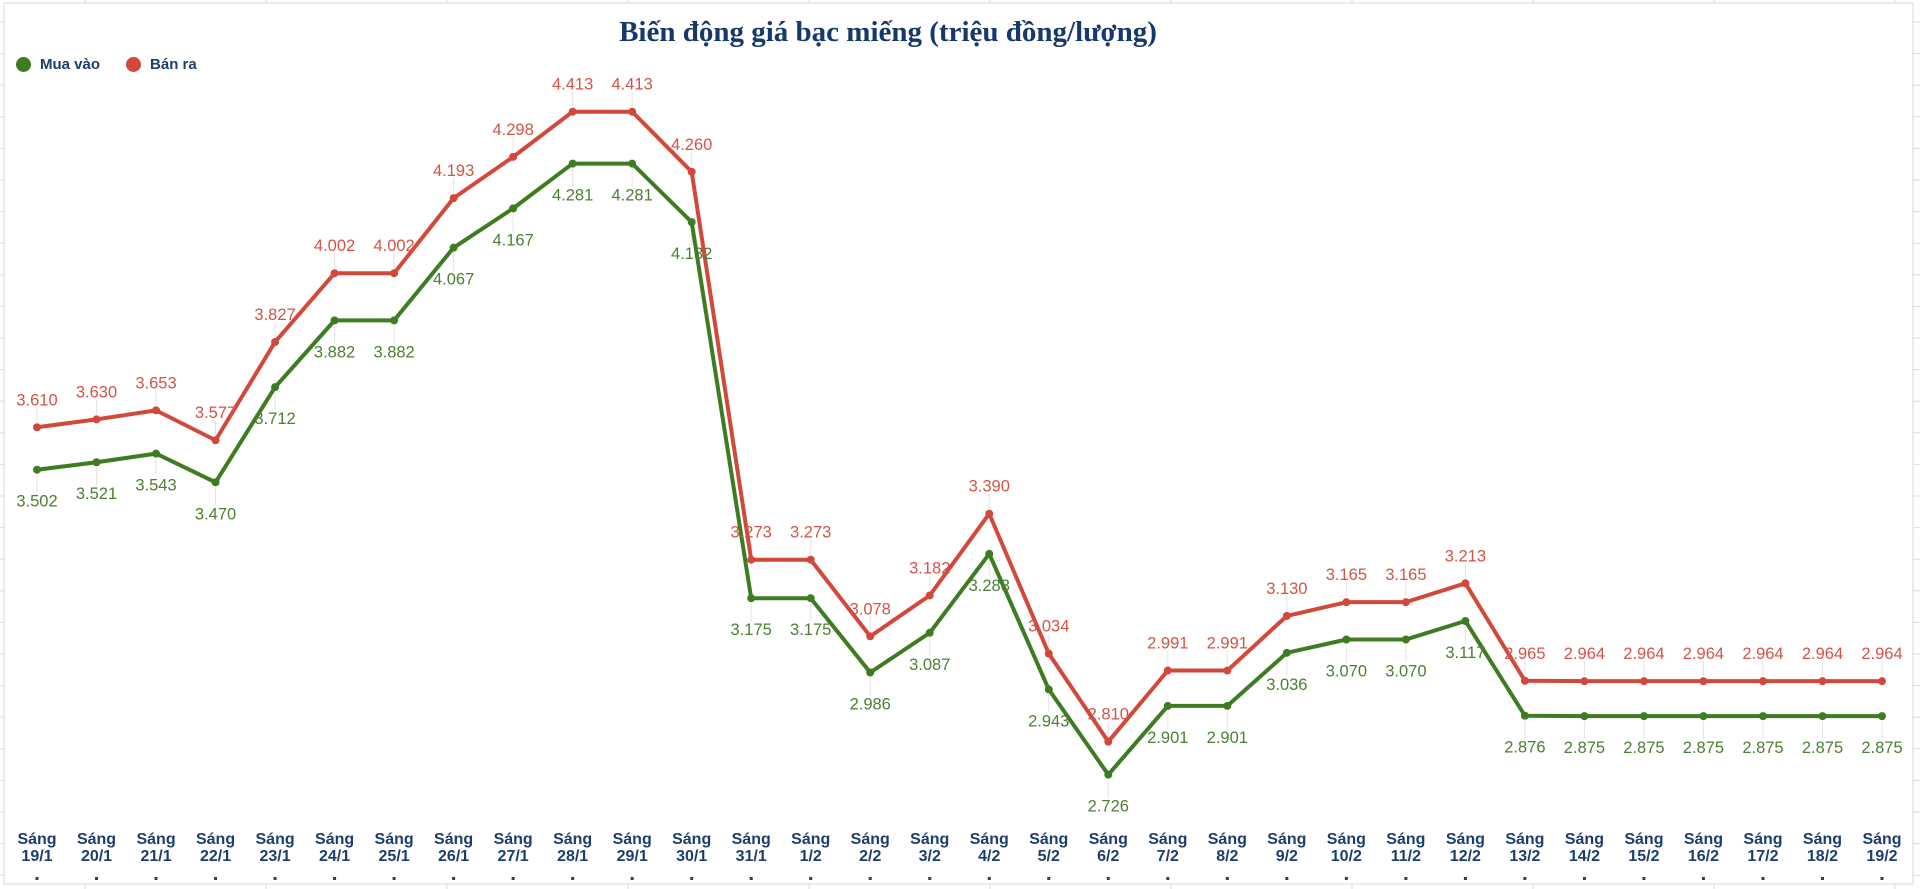 The width and height of the screenshot is (1920, 889). What do you see at coordinates (810, 533) in the screenshot?
I see `value-label: 3.273` at bounding box center [810, 533].